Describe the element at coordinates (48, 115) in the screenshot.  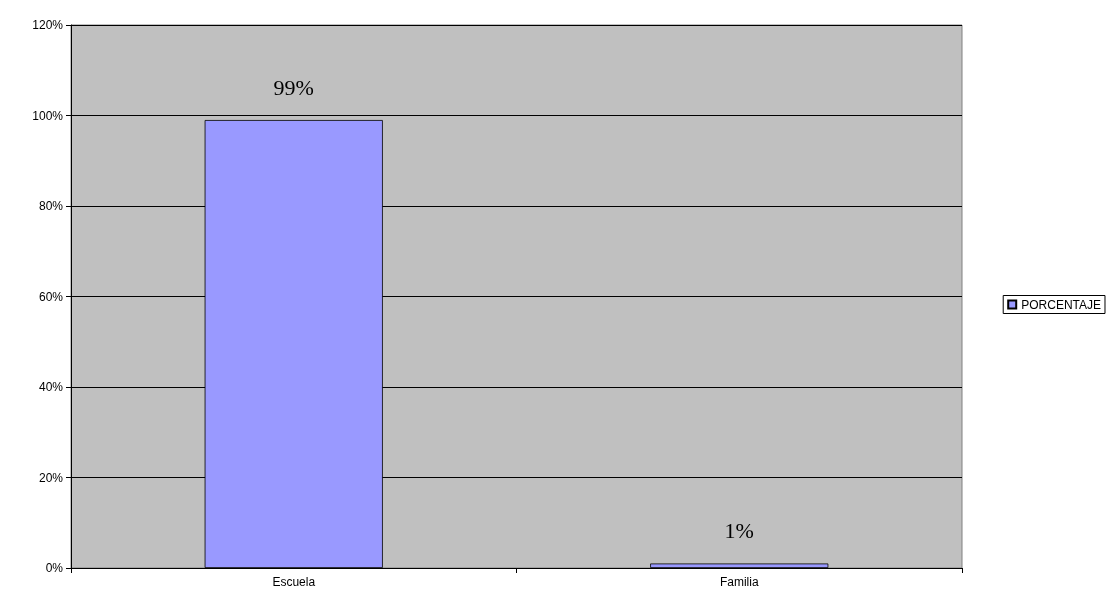
I see `y-tick-label: 100%` at that location.